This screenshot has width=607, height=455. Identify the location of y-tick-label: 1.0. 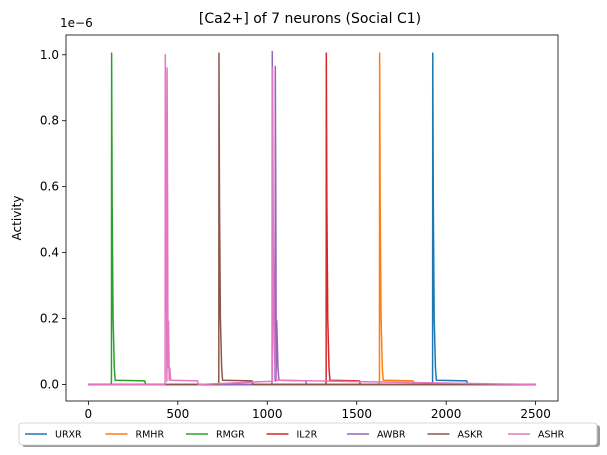
(49, 55).